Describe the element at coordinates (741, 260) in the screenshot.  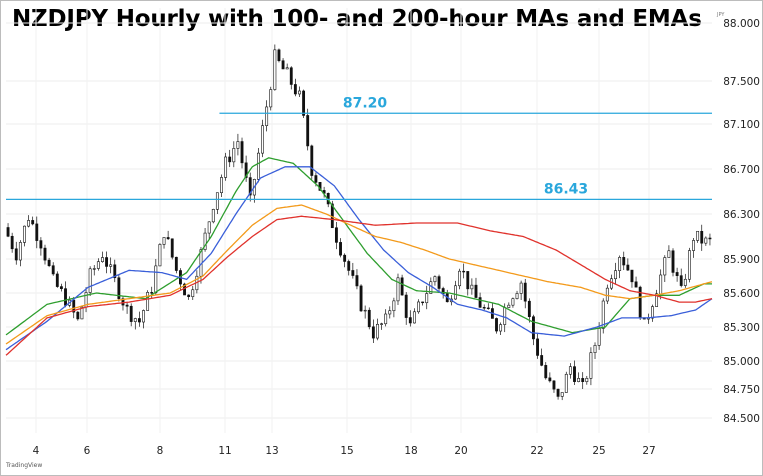
I see `y-tick-label: 85.900` at that location.